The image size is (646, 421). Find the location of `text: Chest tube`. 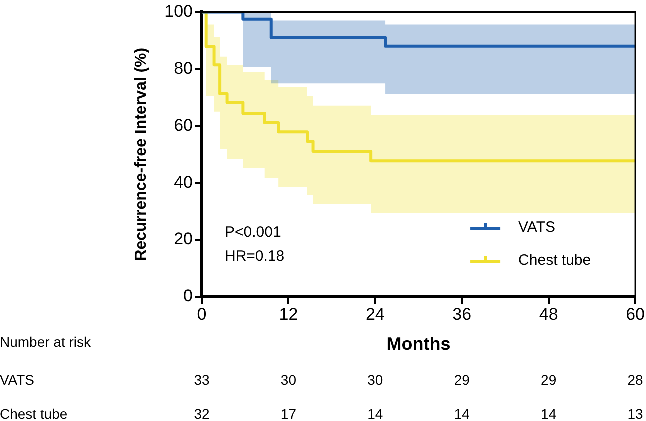

text: Chest tube is located at coordinates (34, 413).